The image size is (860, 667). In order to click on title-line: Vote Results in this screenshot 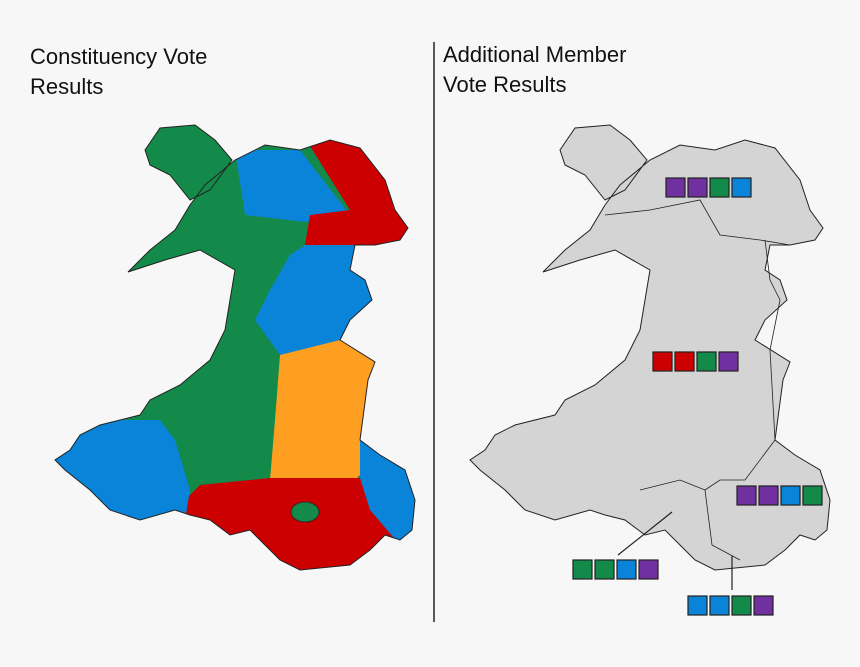, I will do `click(505, 84)`.